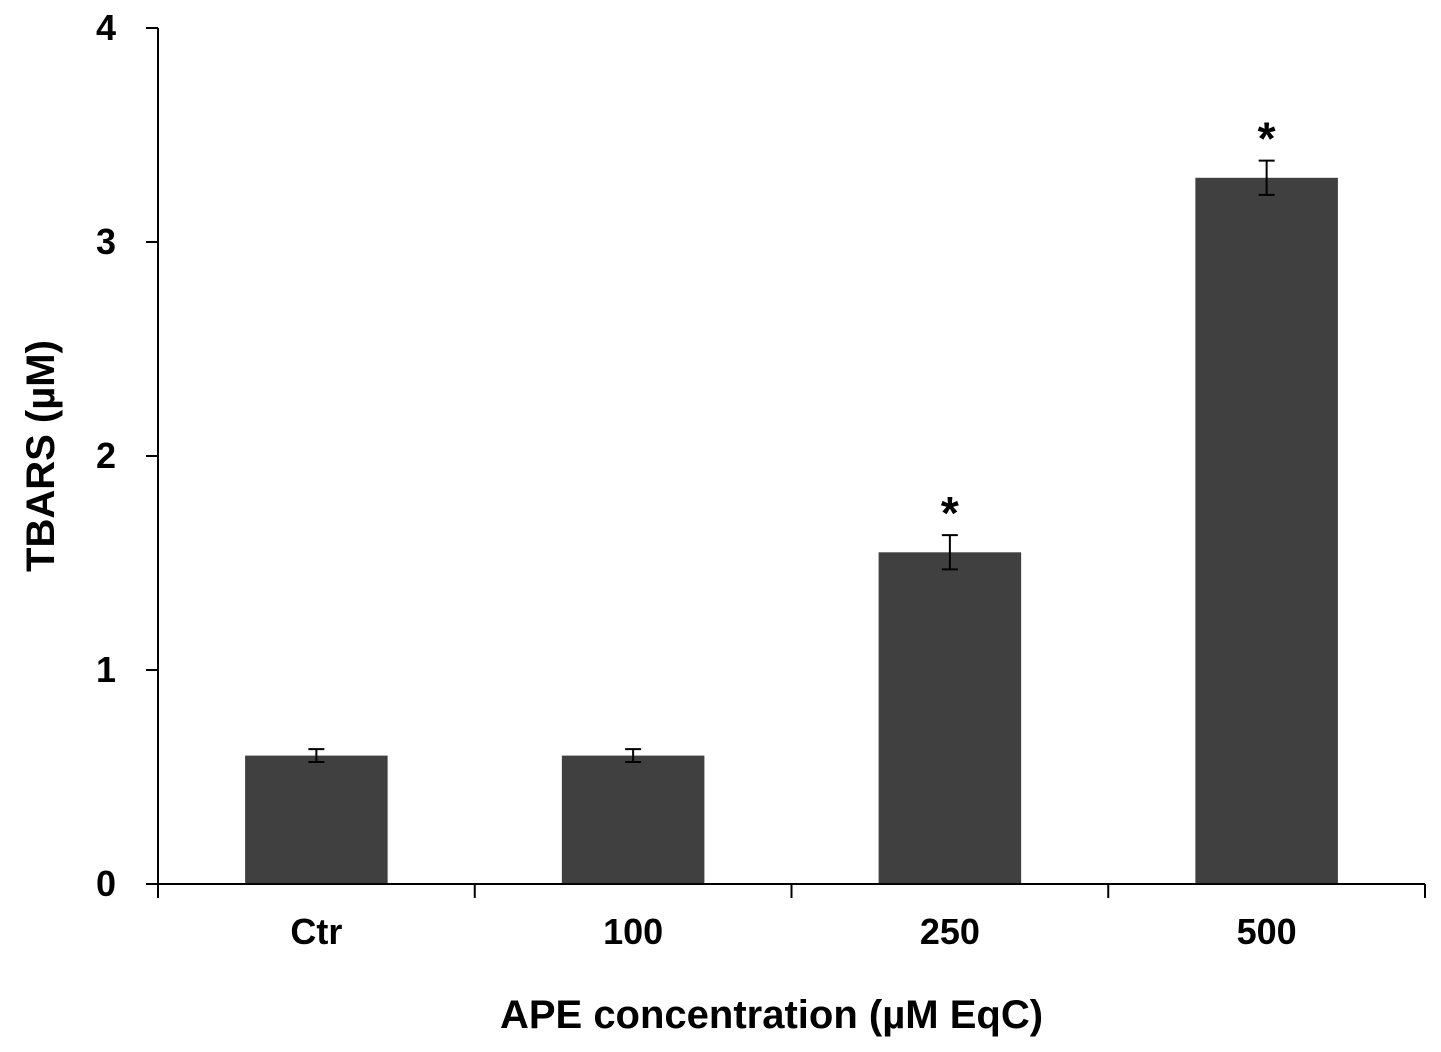 Image resolution: width=1441 pixels, height=1052 pixels. I want to click on y-tick-label: 1, so click(106, 669).